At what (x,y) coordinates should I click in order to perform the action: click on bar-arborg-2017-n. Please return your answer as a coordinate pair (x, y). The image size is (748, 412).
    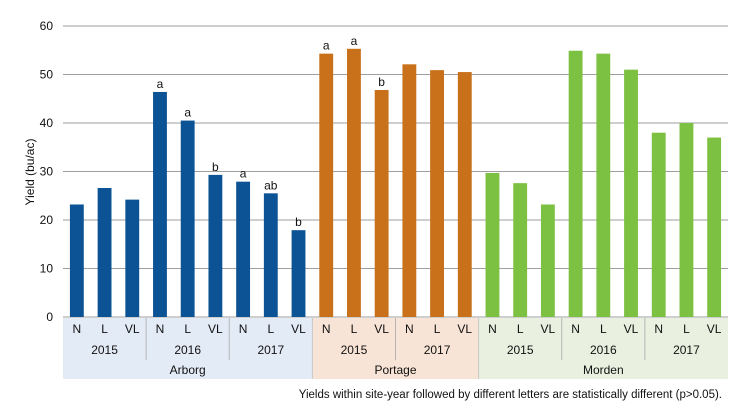
    Looking at the image, I should click on (243, 249).